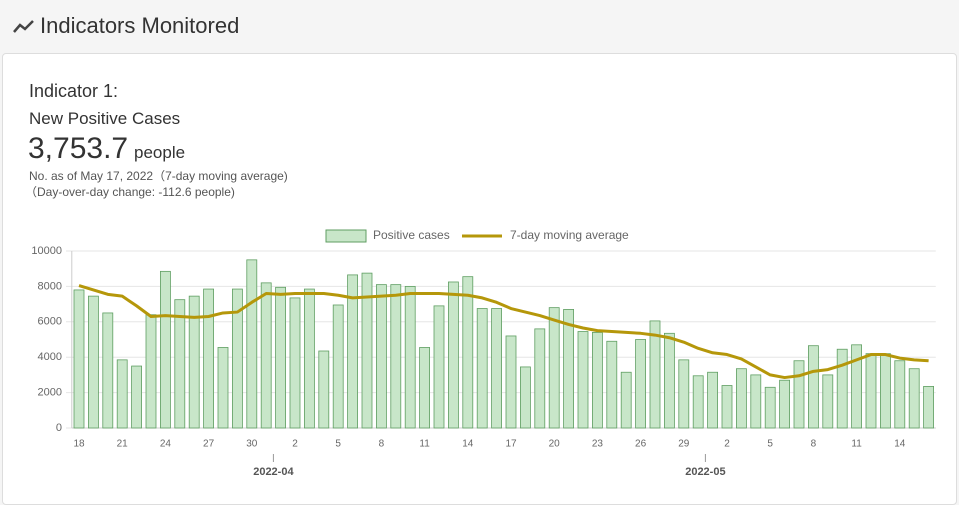  What do you see at coordinates (59, 428) in the screenshot?
I see `y-tick-label: 0` at bounding box center [59, 428].